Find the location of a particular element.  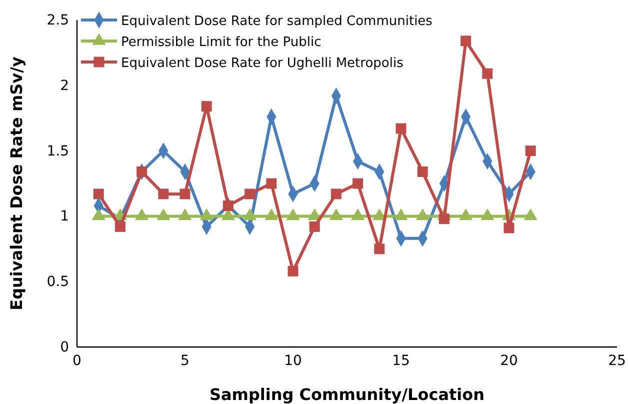

x-tick-label: 20 is located at coordinates (509, 360).